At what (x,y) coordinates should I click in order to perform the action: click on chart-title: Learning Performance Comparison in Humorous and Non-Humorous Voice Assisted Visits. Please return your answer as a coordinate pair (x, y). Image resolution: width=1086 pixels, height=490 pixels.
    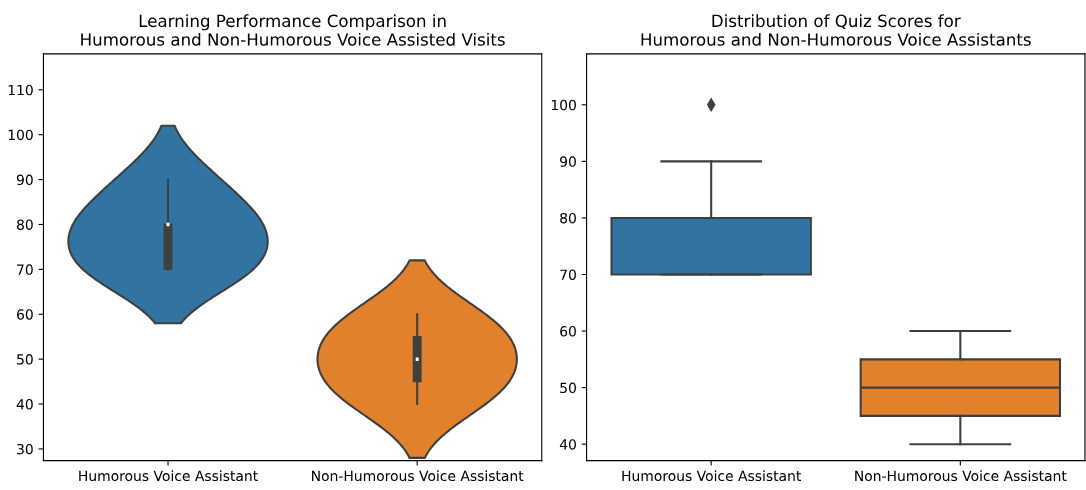
    Looking at the image, I should click on (293, 30).